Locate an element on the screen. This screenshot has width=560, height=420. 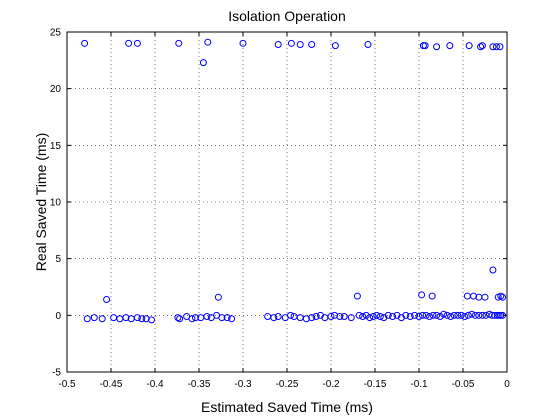
y-tick-label: 25 is located at coordinates (56, 33).